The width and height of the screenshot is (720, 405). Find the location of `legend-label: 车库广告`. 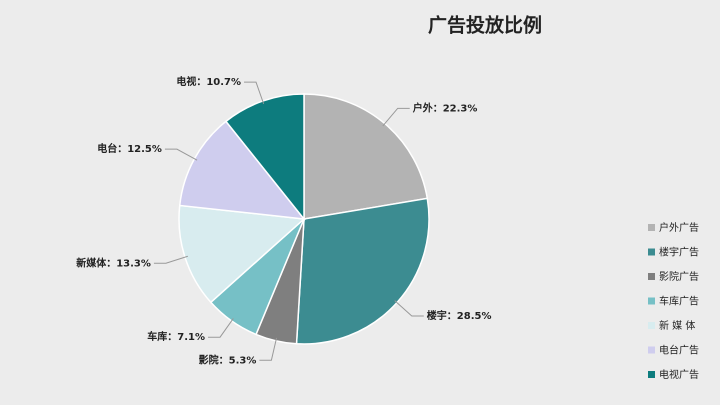

legend-label: 车库广告 is located at coordinates (679, 301).